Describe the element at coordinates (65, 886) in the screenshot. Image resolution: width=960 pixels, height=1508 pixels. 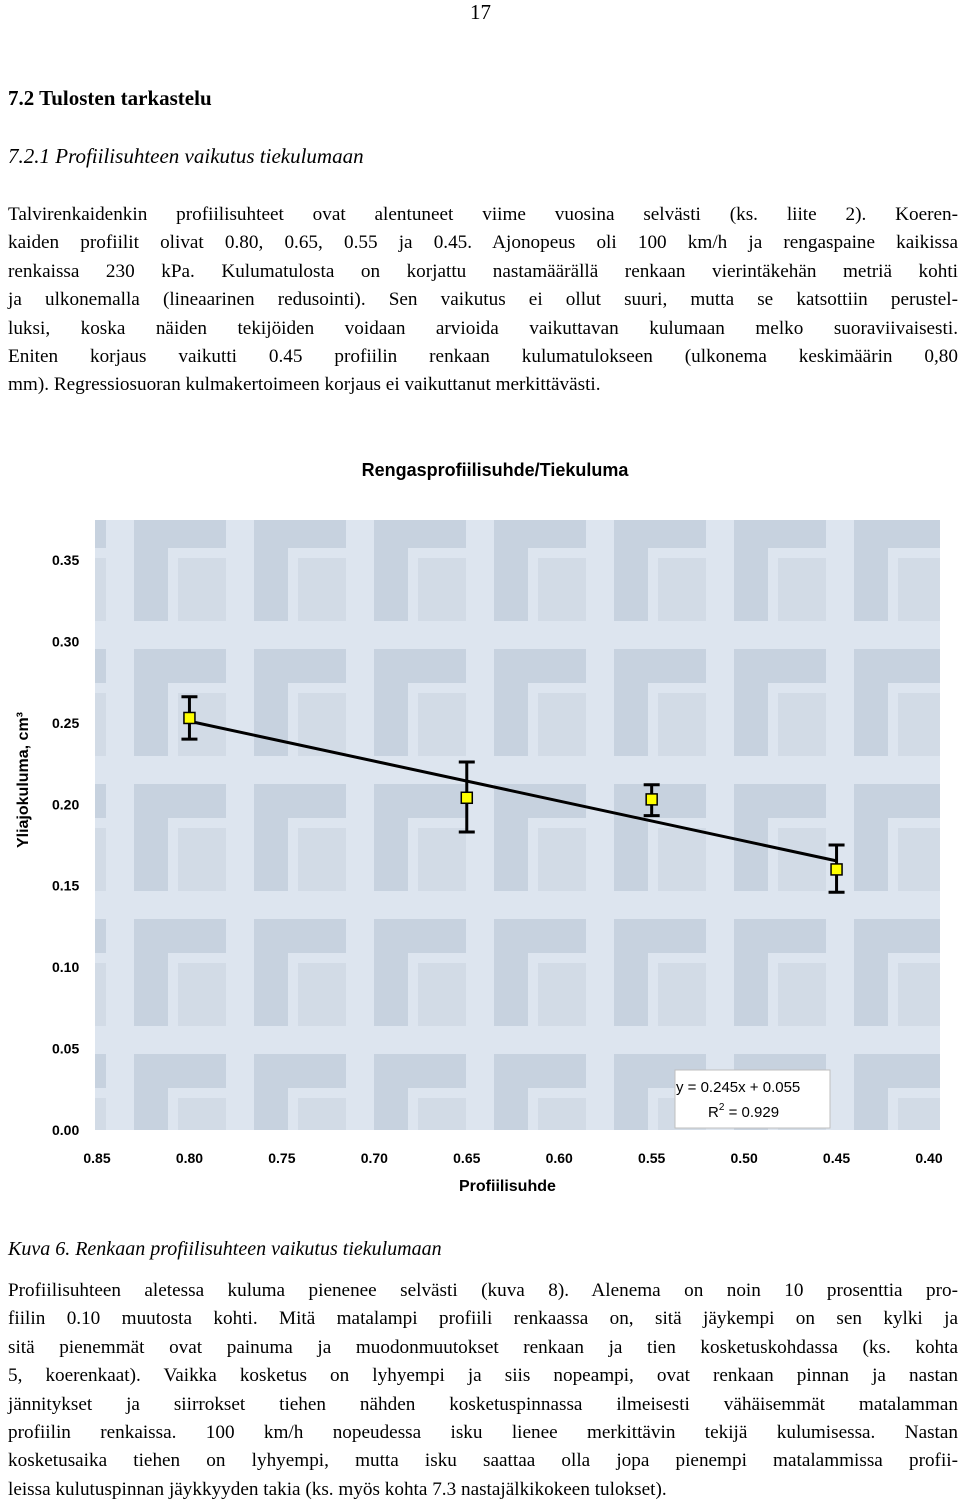
I see `y-tick-label: 0.15` at that location.